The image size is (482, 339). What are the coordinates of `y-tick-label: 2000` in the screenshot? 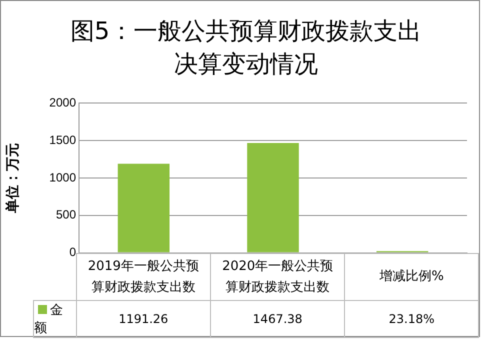 It's located at (62, 103).